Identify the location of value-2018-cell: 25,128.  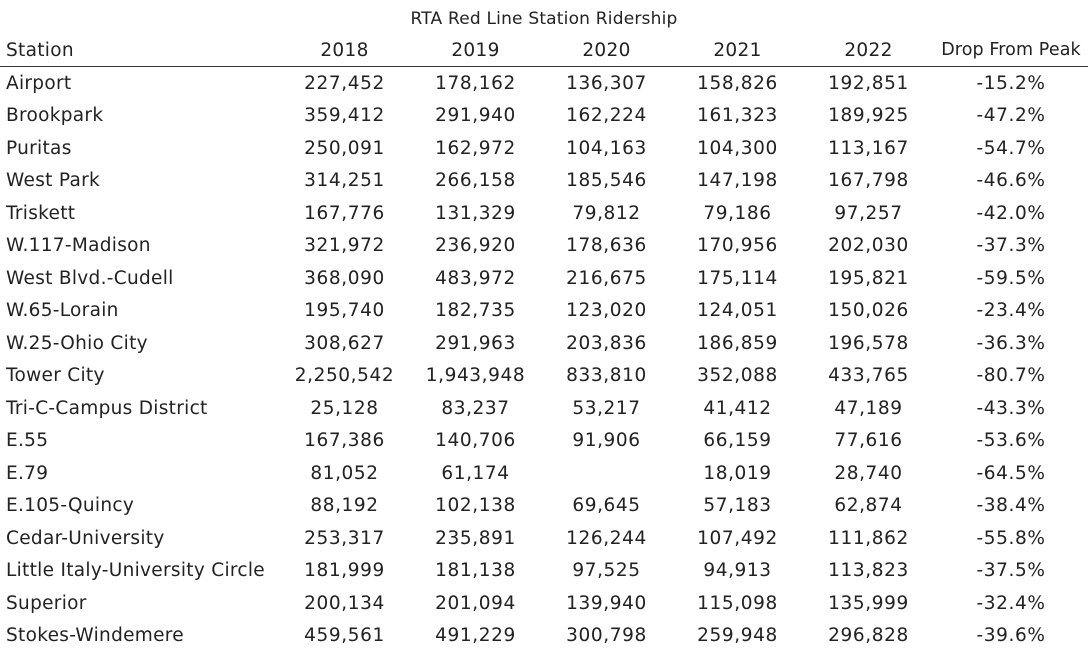
(344, 408).